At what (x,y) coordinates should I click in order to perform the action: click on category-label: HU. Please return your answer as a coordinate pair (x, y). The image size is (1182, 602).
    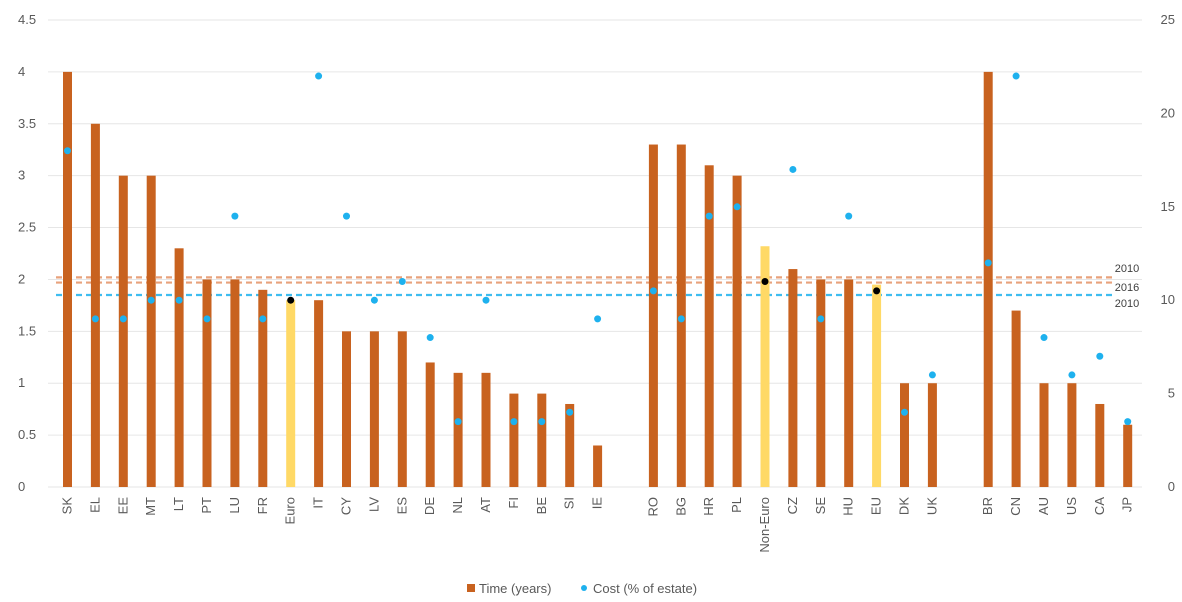
    Looking at the image, I should click on (848, 506).